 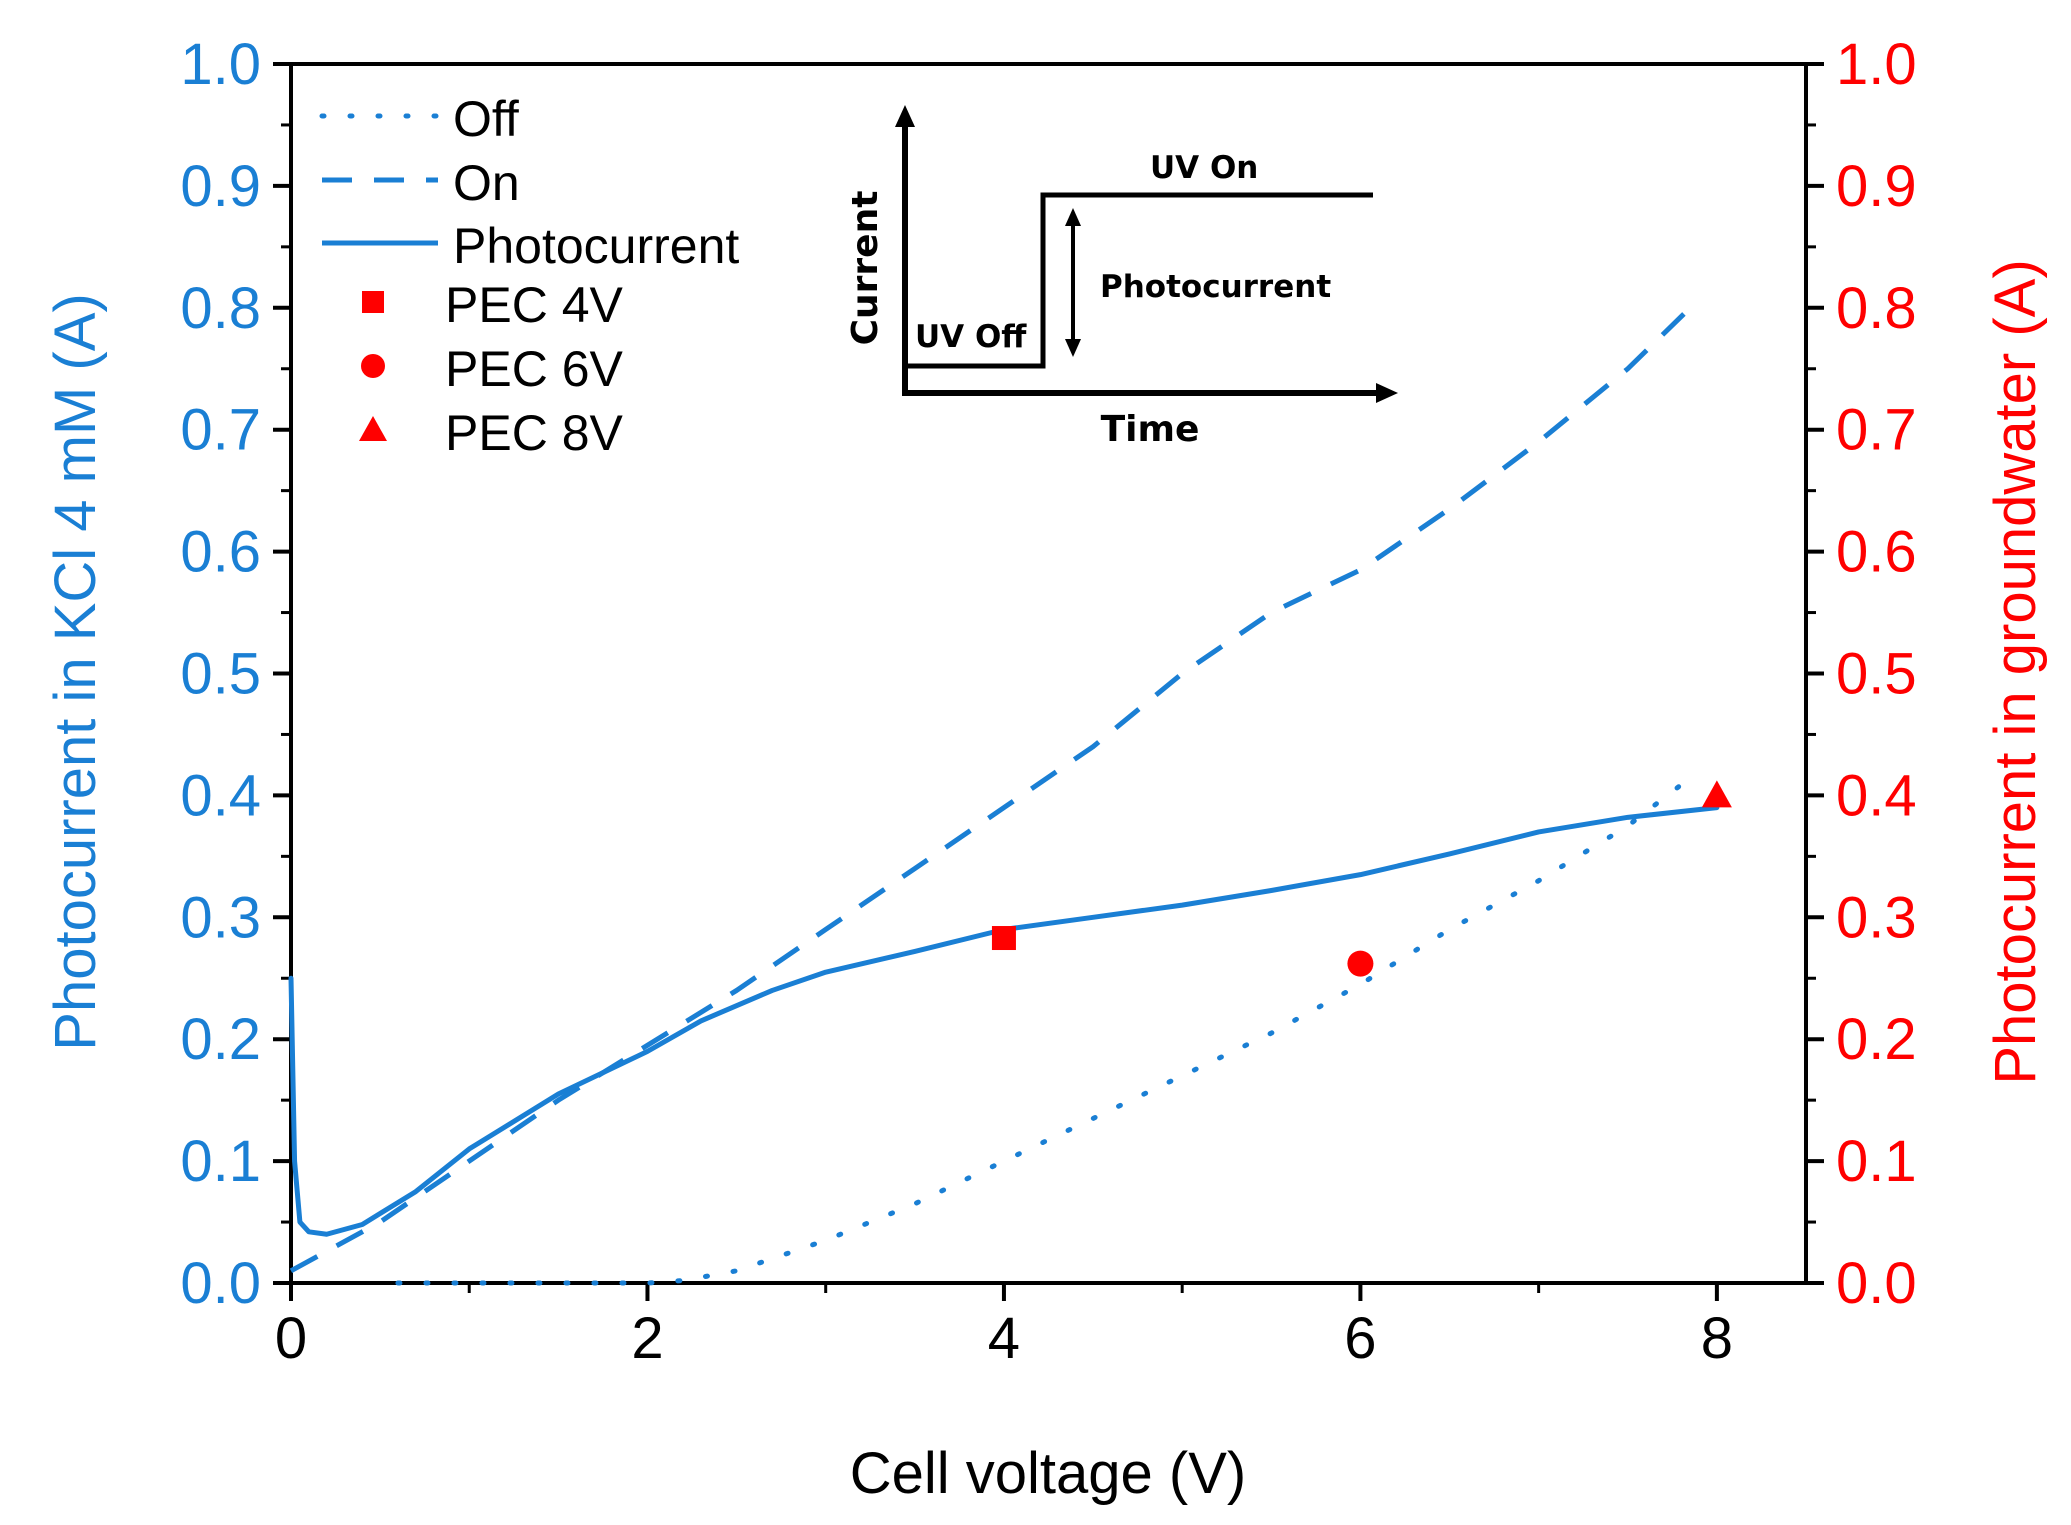 What do you see at coordinates (1716, 794) in the screenshot?
I see `marker-pec-8v` at bounding box center [1716, 794].